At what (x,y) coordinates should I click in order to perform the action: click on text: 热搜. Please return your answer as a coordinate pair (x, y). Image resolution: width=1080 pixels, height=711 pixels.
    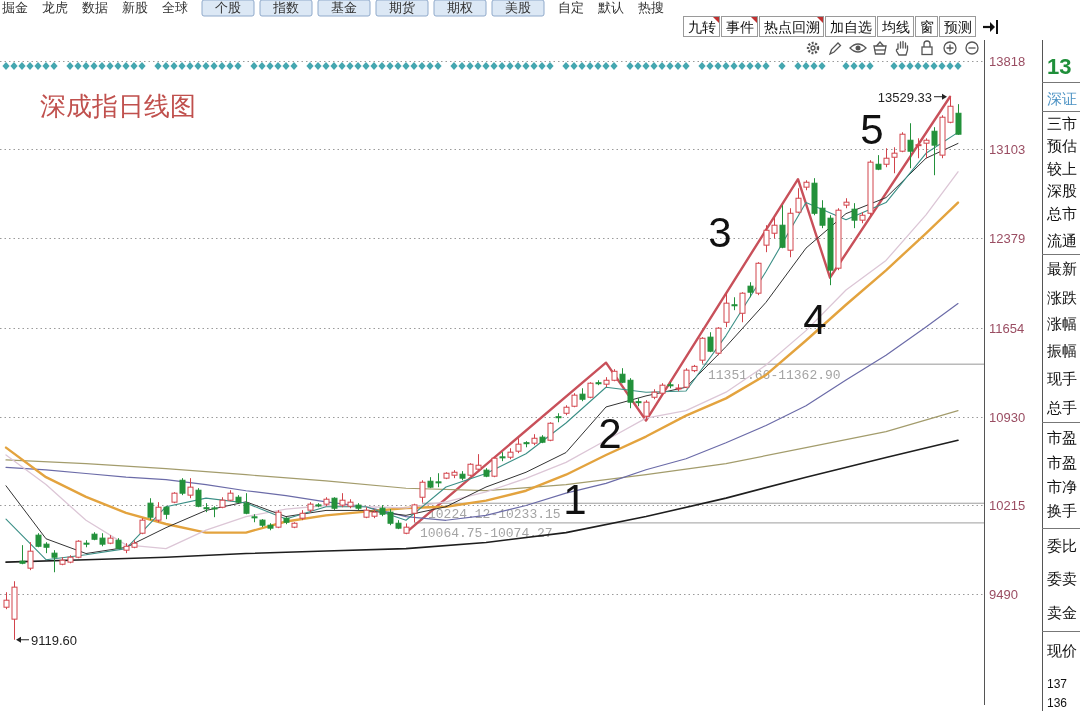
    Looking at the image, I should click on (651, 7).